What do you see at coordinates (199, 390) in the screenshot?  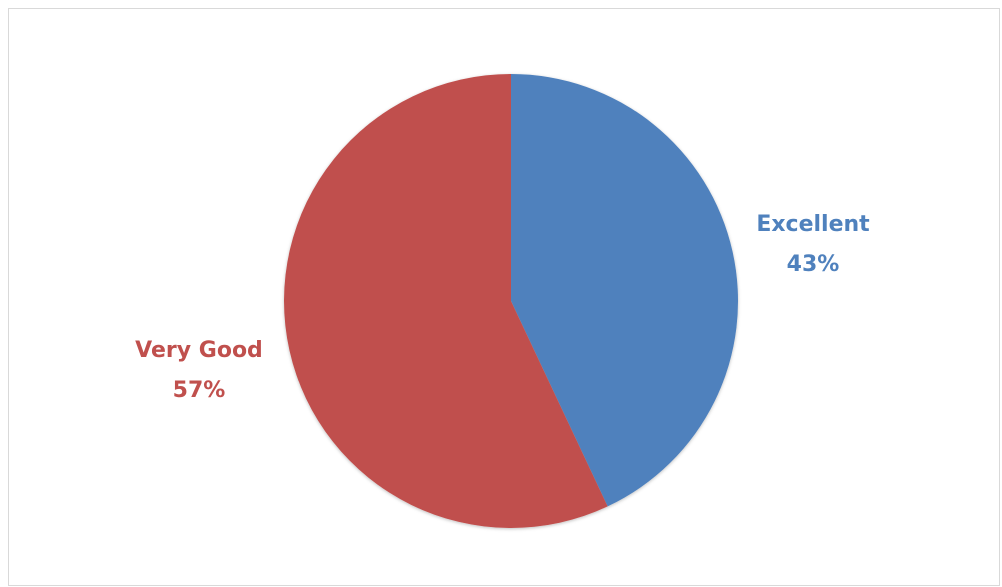 I see `slice-label-value: 57%` at bounding box center [199, 390].